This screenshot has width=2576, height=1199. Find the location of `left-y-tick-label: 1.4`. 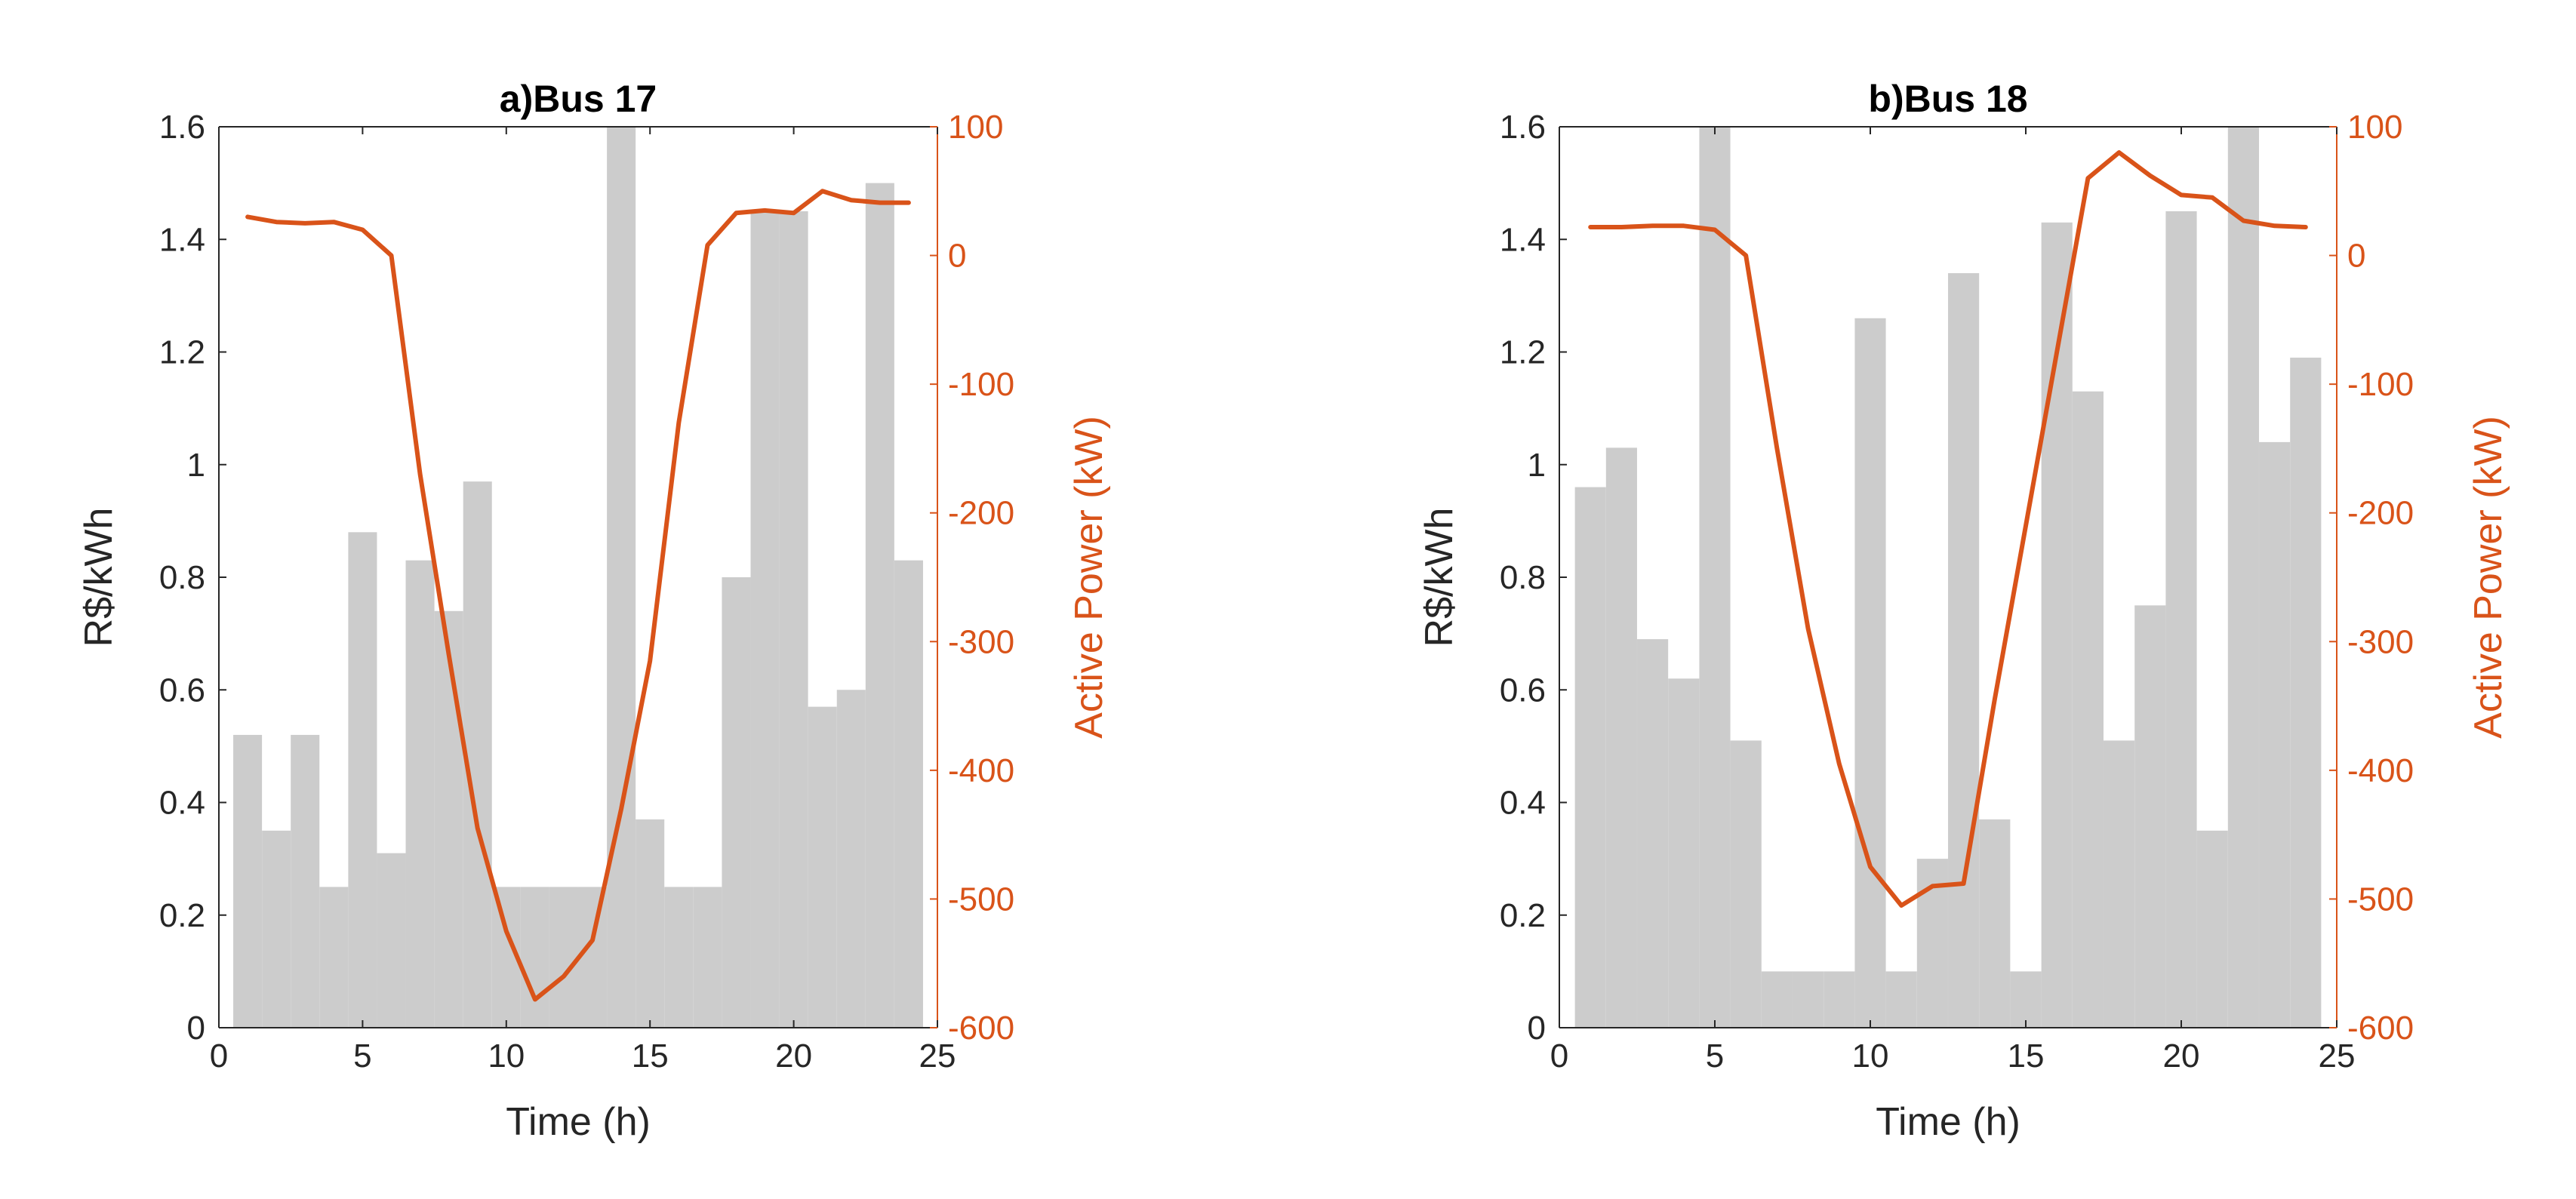

left-y-tick-label: 1.4 is located at coordinates (182, 239).